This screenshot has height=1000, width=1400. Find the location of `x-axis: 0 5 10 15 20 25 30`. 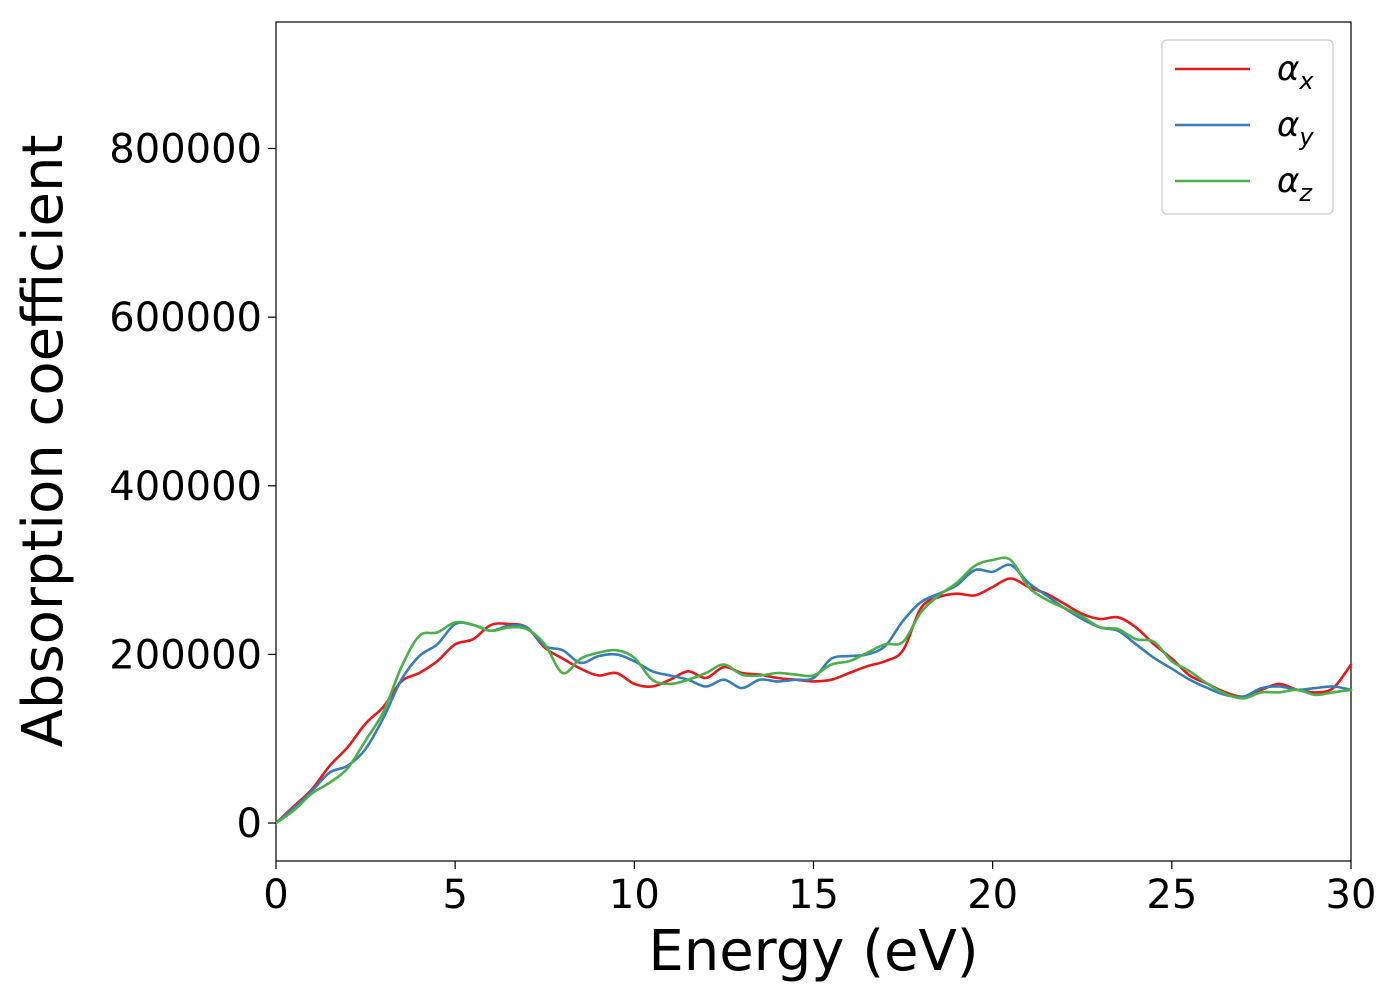

x-axis: 0 5 10 15 20 25 30 is located at coordinates (819, 889).